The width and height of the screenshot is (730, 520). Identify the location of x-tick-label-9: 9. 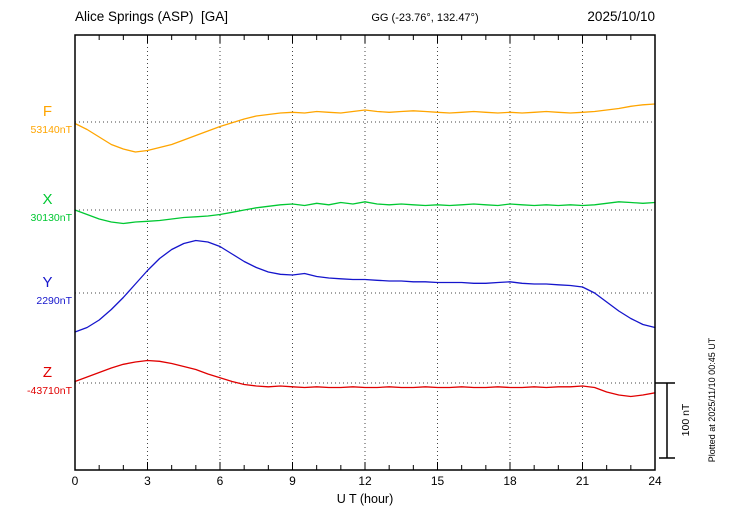
(292, 481).